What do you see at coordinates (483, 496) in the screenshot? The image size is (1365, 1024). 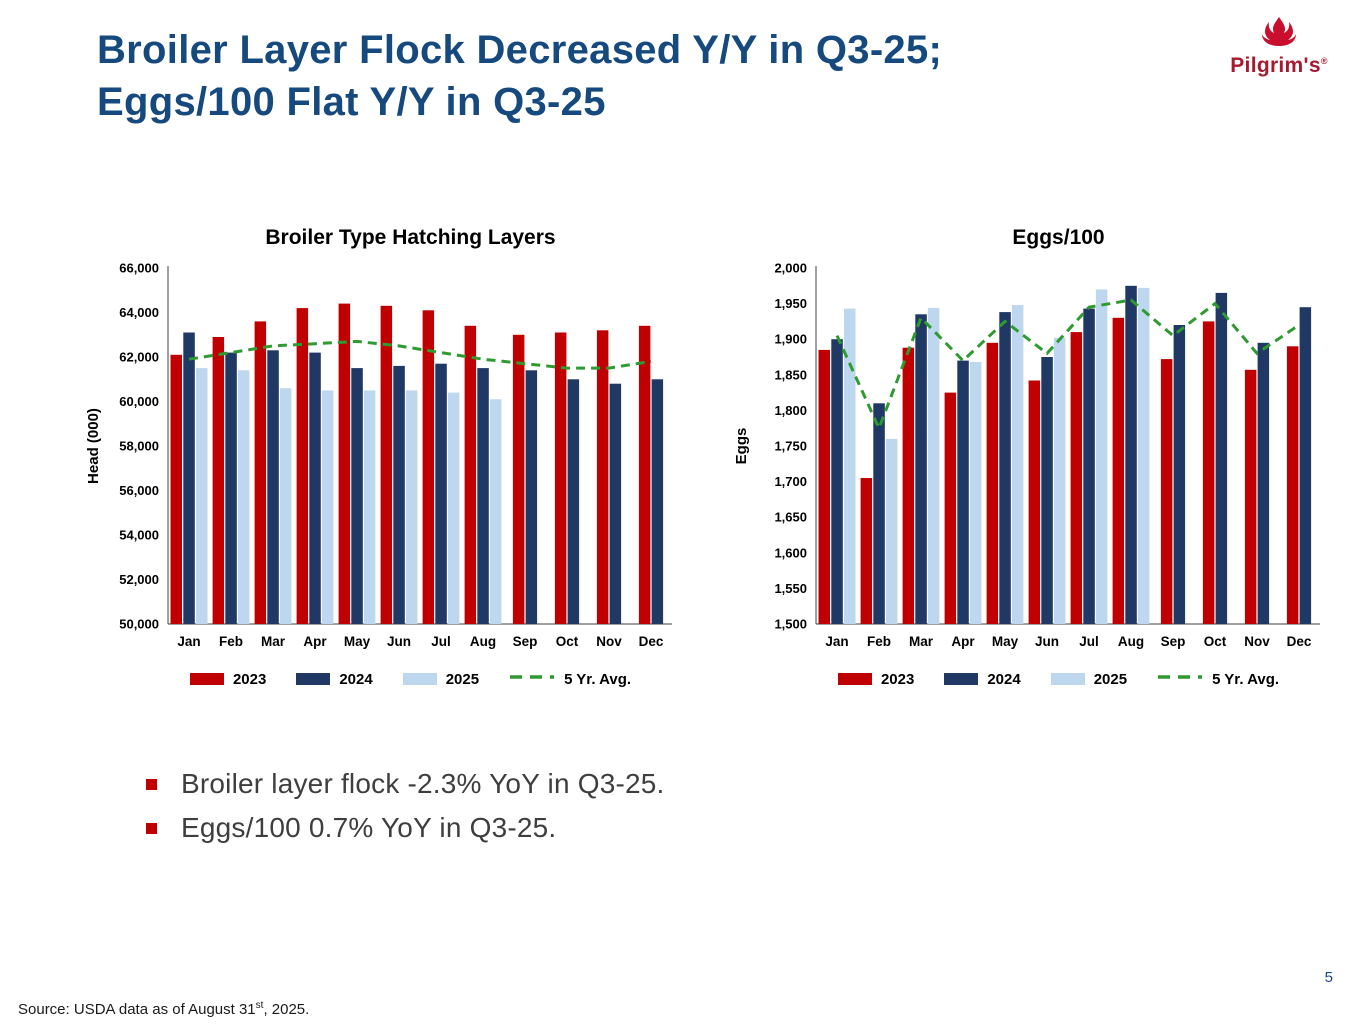 I see `bar-2024-Aug` at bounding box center [483, 496].